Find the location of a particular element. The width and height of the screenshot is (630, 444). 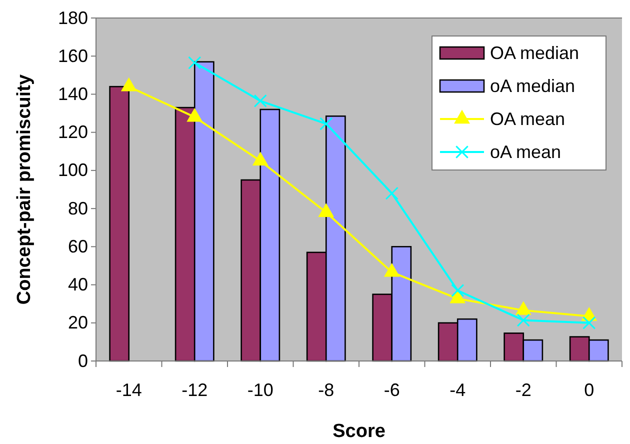

y-tick-label: 100 is located at coordinates (73, 170).